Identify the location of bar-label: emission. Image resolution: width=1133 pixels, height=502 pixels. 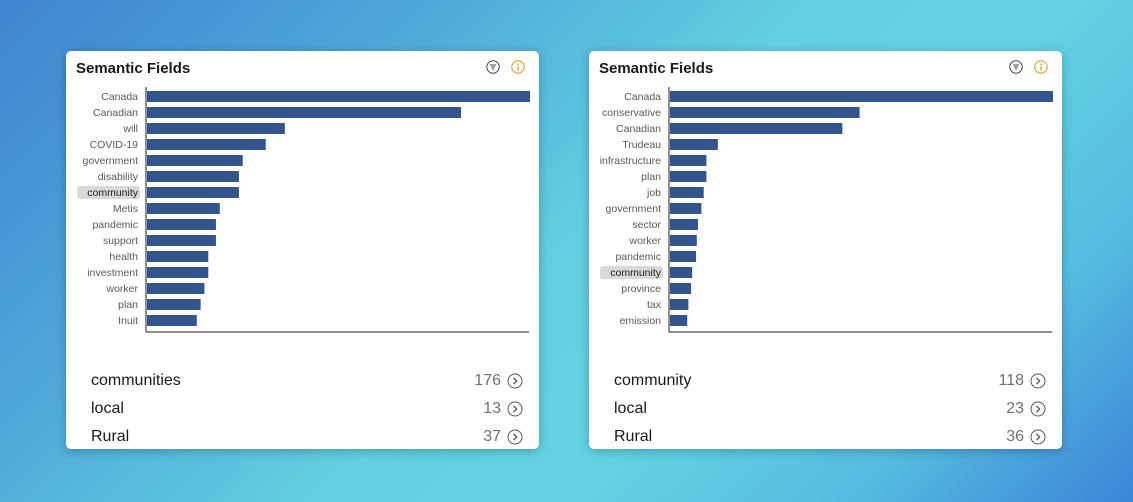
(641, 321).